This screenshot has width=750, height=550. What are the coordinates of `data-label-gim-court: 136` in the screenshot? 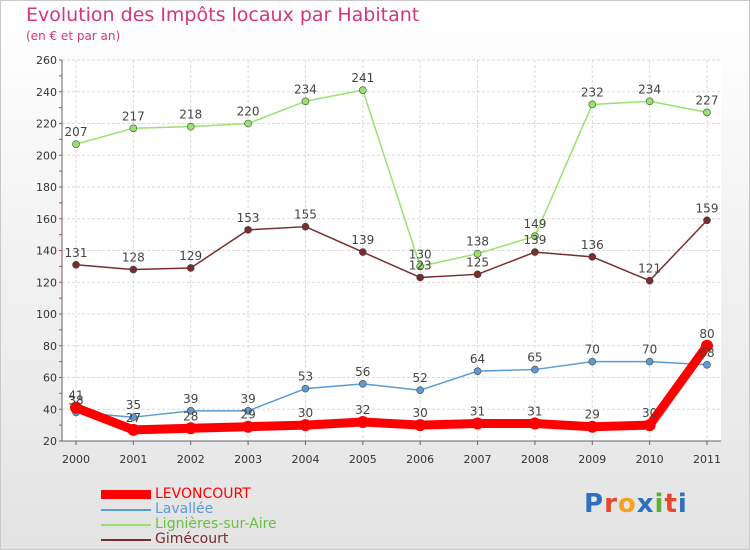 It's located at (592, 245).